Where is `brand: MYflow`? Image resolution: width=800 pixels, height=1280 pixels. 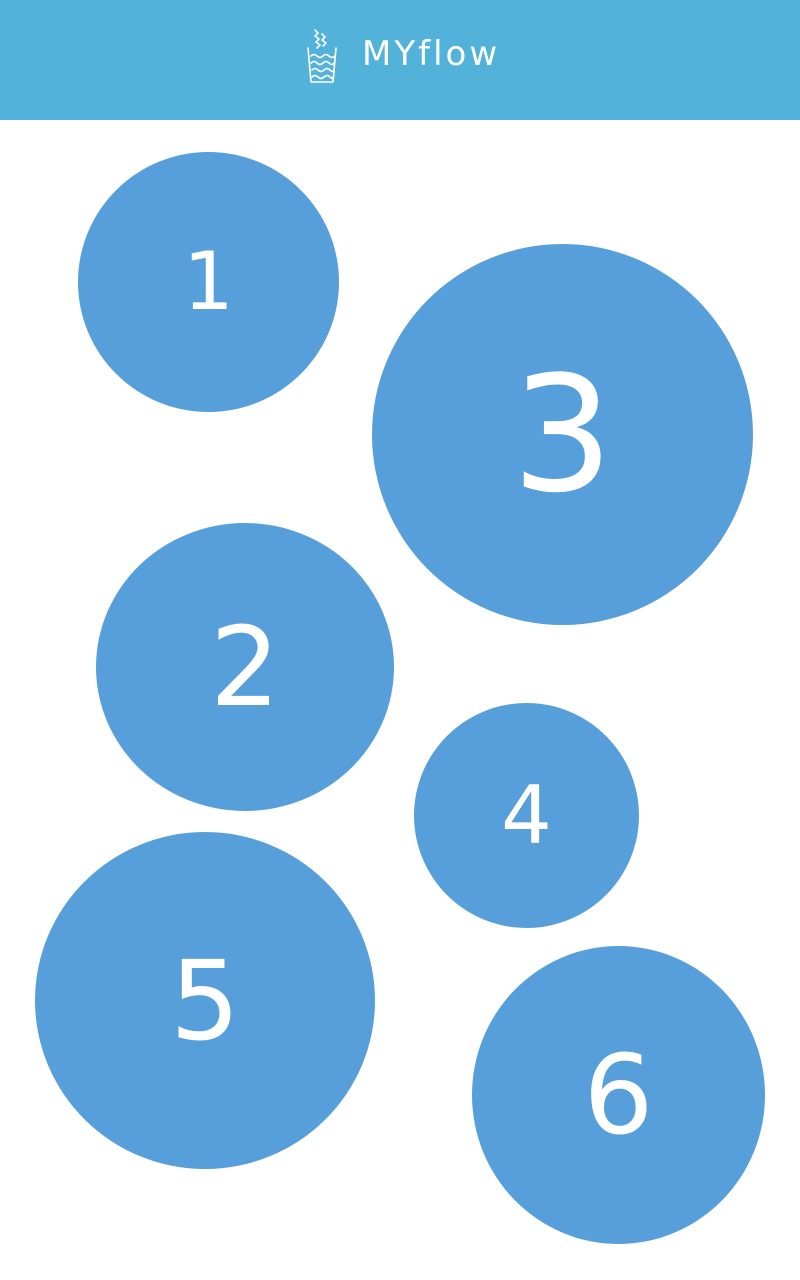
brand: MYflow is located at coordinates (401, 54).